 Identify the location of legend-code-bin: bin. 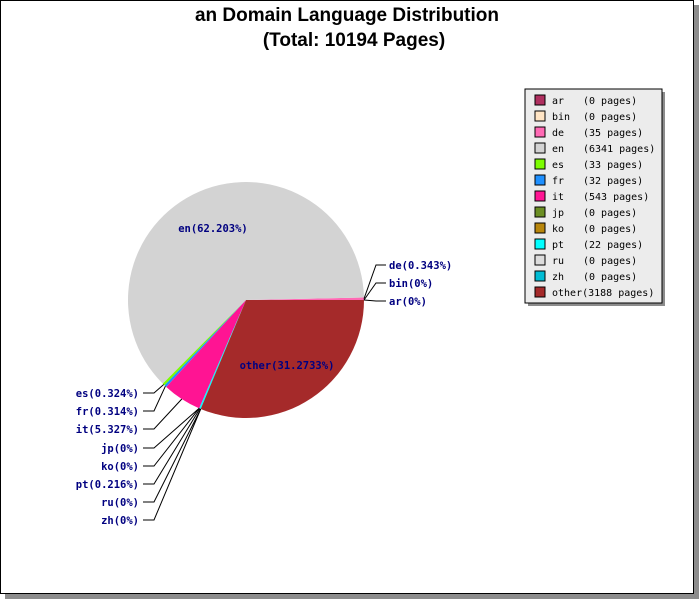
(561, 117).